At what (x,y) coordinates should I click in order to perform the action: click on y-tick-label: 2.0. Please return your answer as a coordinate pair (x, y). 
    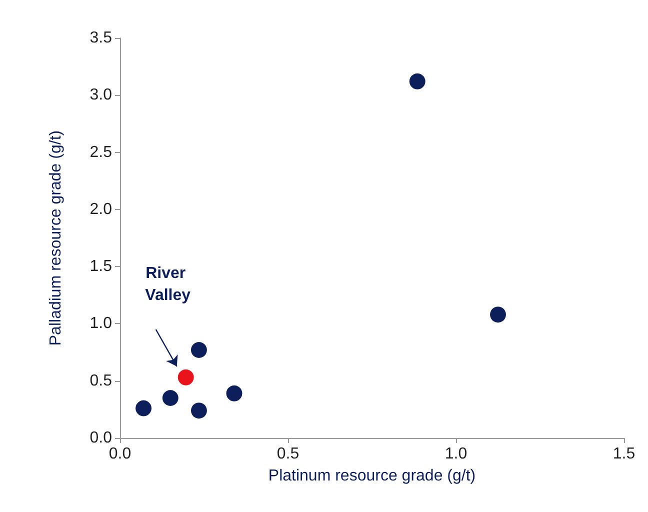
    Looking at the image, I should click on (101, 209).